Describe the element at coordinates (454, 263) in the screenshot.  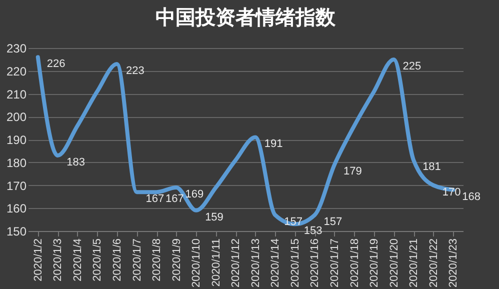
I see `x-tick-label: 2020/1/23` at that location.